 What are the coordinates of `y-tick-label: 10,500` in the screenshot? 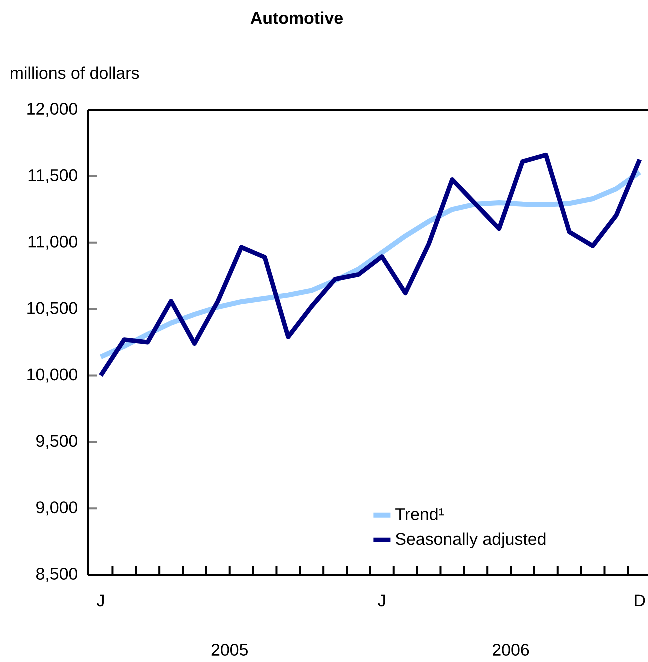 It's located at (53, 309).